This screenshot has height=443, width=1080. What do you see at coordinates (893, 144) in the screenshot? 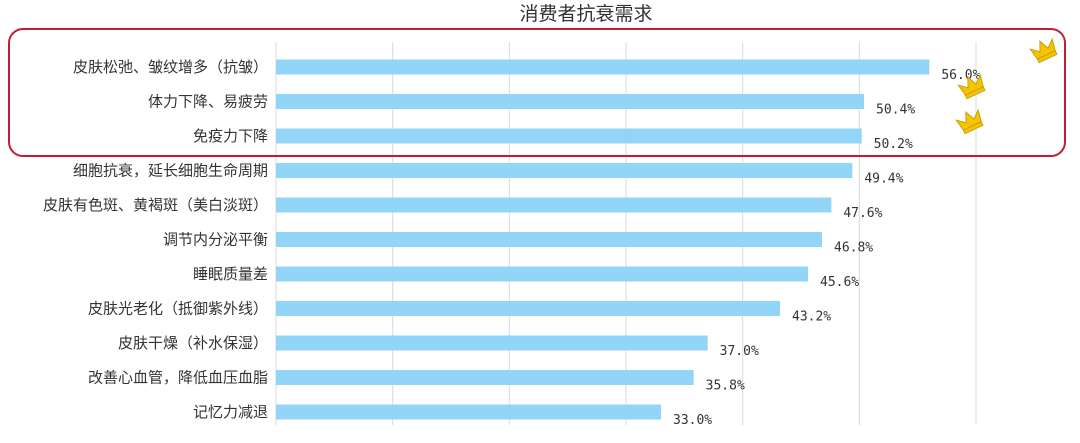
I see `data-label: 50.2%` at bounding box center [893, 144].